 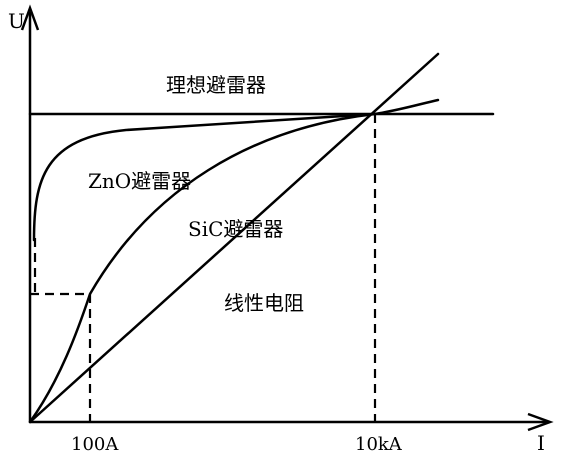 What do you see at coordinates (16, 21) in the screenshot?
I see `y-axis-label: U` at bounding box center [16, 21].